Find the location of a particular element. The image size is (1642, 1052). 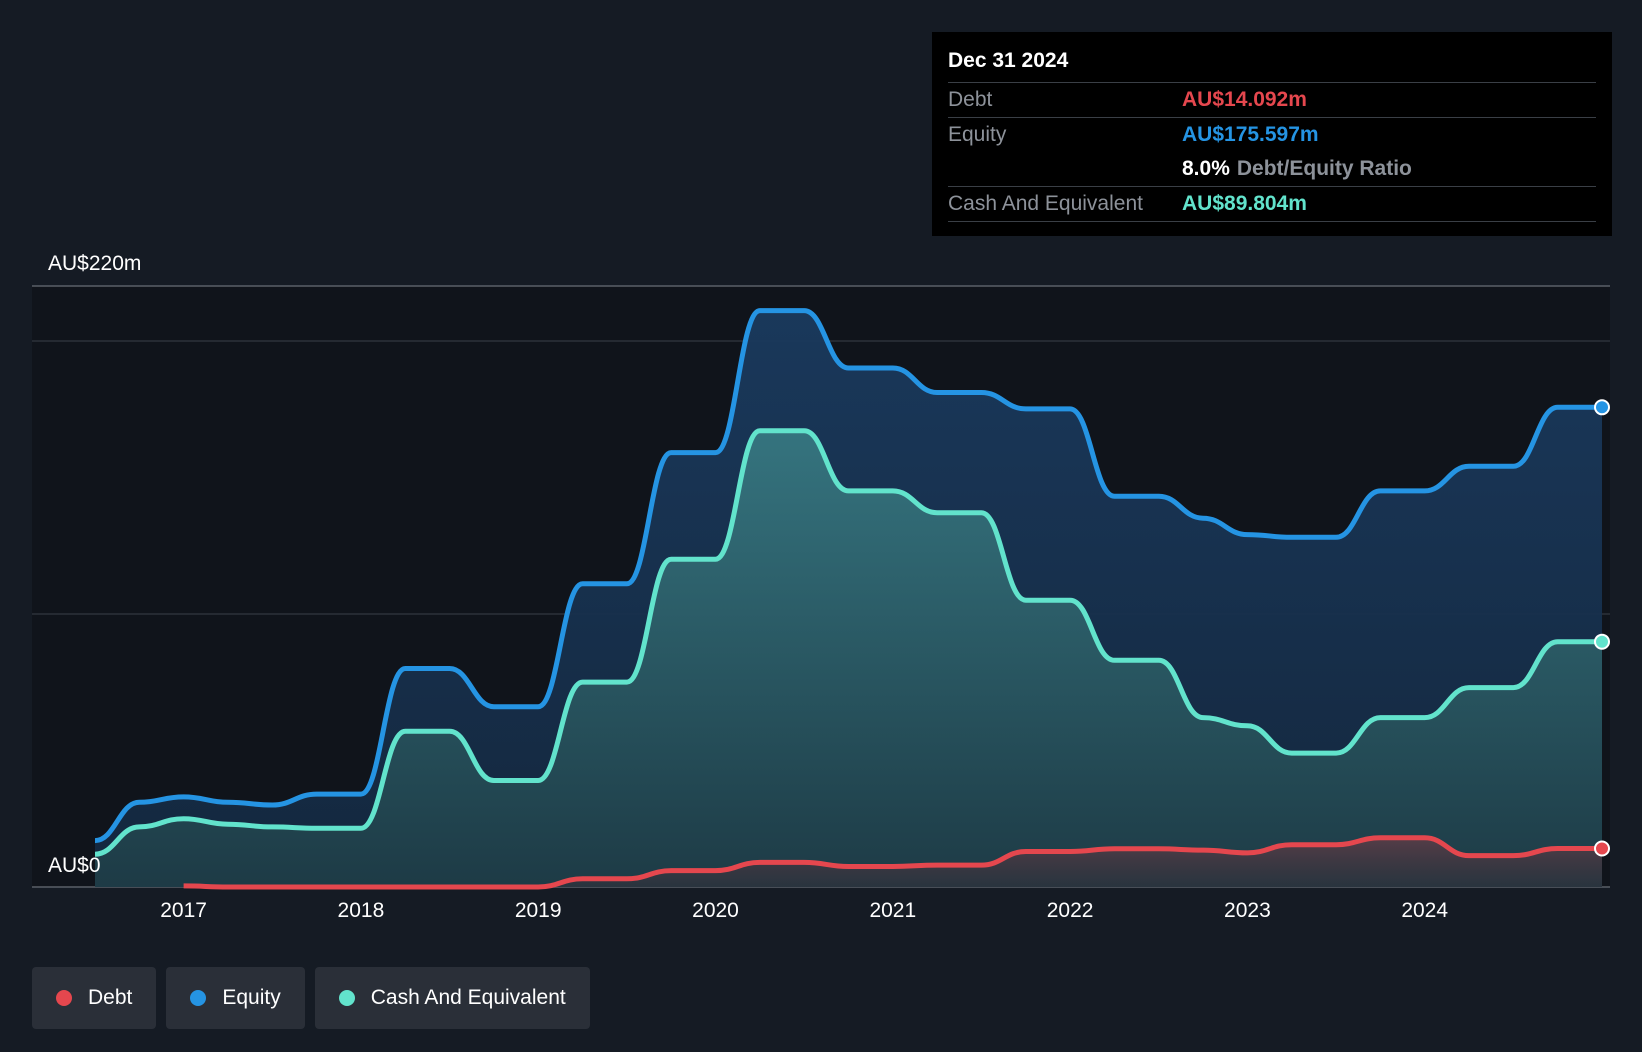

x-axis-ticks: 2017 2018 2019 2020 2021 2022 2023 2024 is located at coordinates (804, 910).